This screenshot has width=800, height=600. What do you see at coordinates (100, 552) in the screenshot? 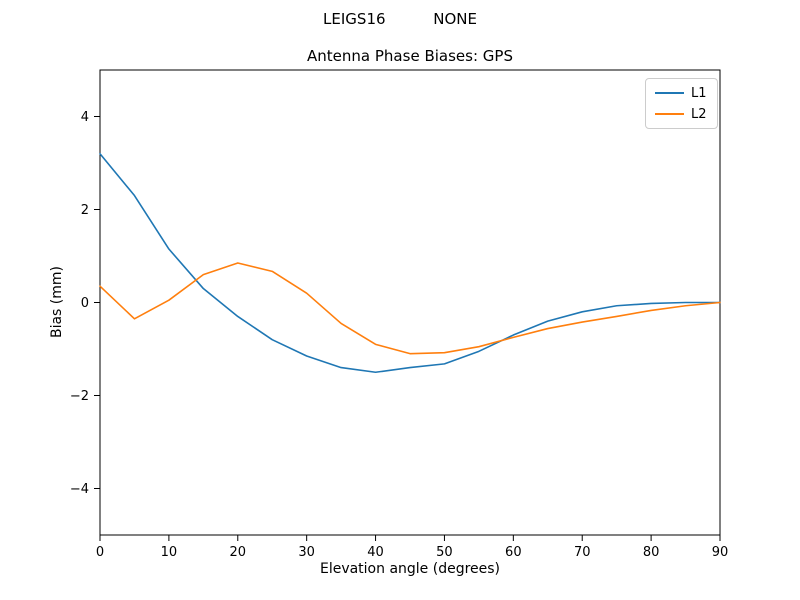
I see `x-tick-label: 0` at bounding box center [100, 552].